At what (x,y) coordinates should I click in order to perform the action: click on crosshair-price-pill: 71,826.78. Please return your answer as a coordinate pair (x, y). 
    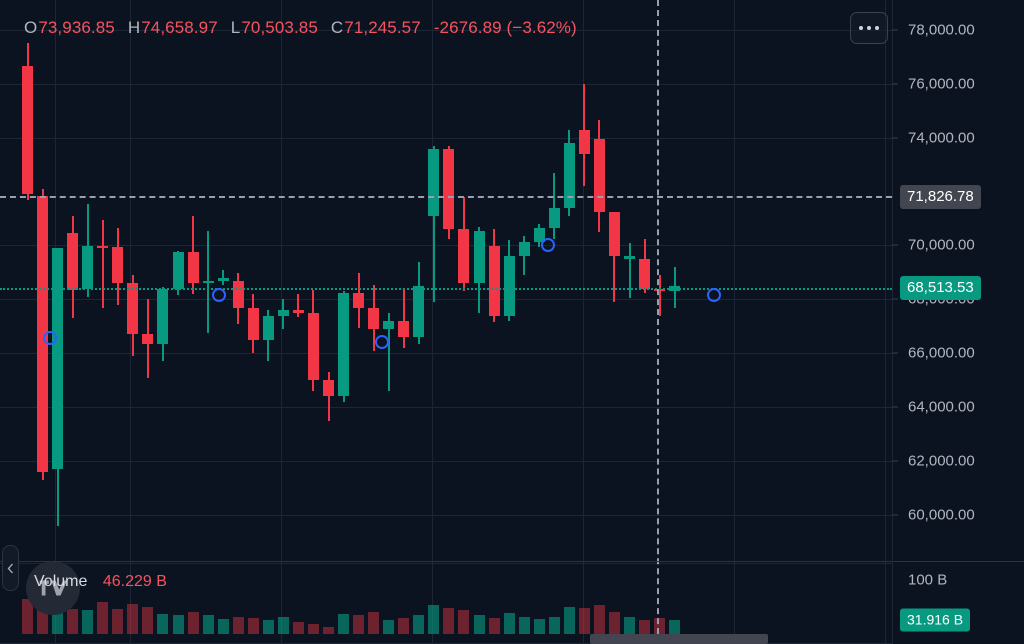
    Looking at the image, I should click on (940, 197).